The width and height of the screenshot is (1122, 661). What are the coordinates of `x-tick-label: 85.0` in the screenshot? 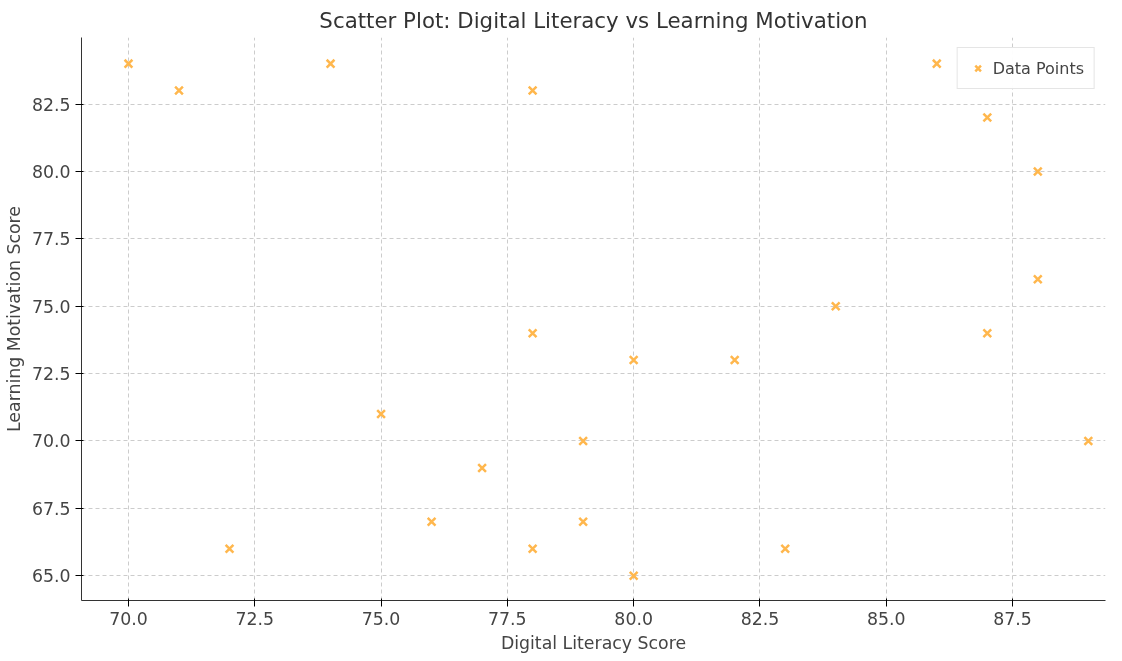 It's located at (886, 618).